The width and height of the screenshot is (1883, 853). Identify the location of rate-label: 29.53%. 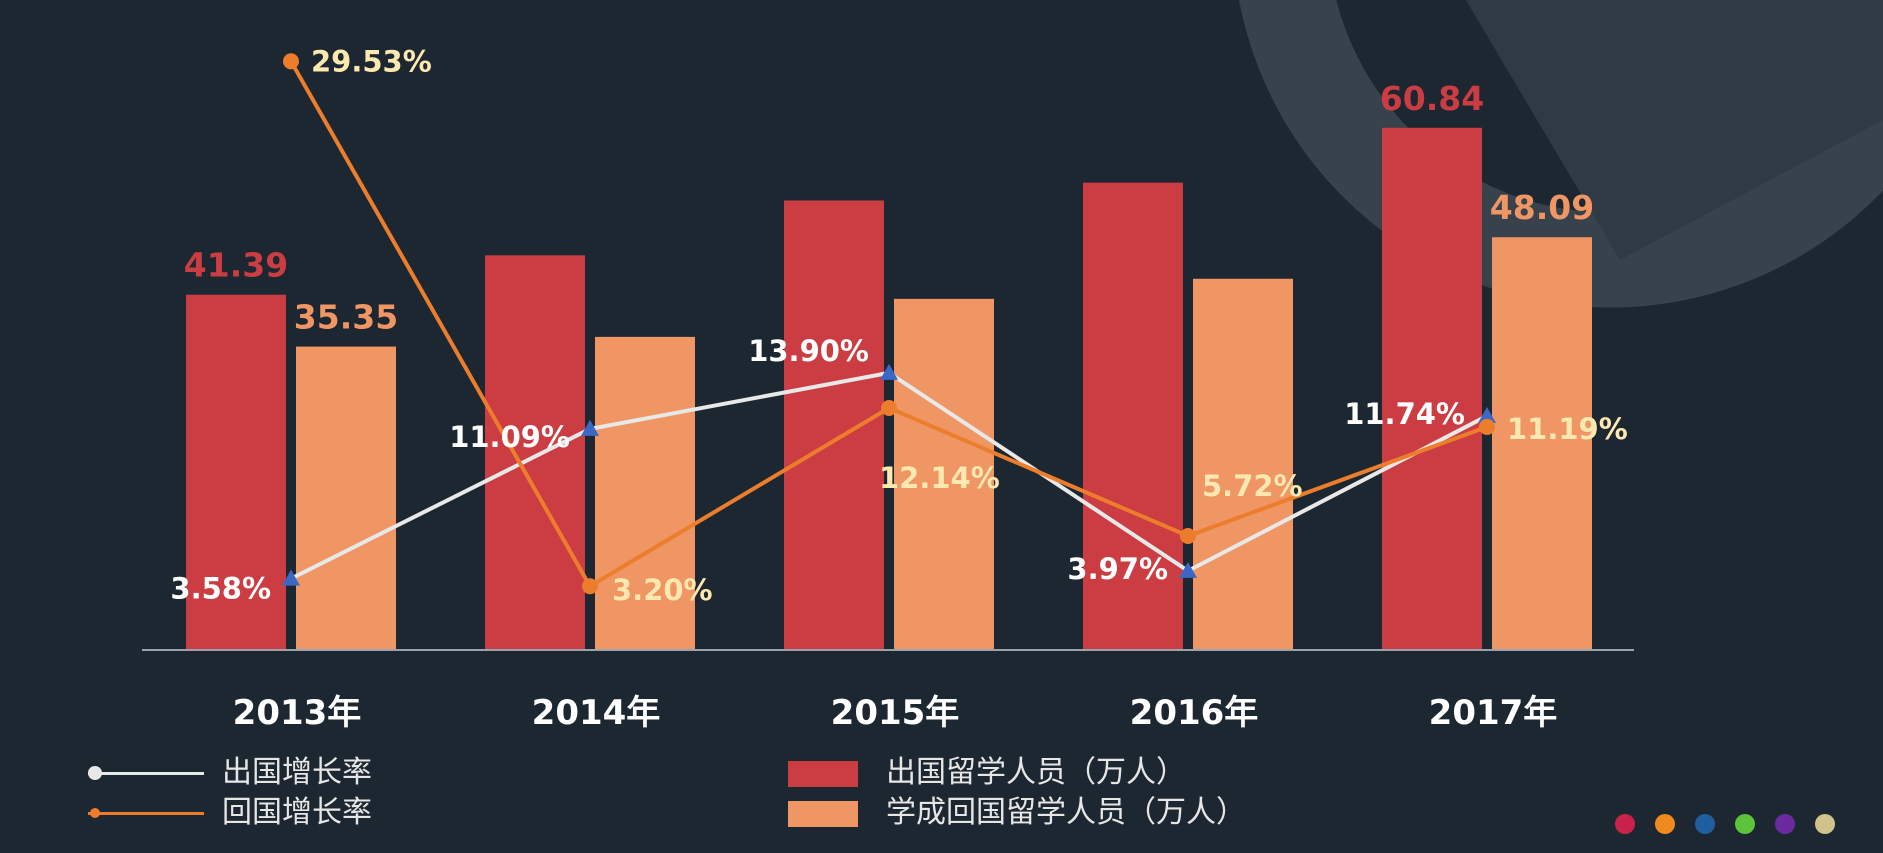
(371, 61).